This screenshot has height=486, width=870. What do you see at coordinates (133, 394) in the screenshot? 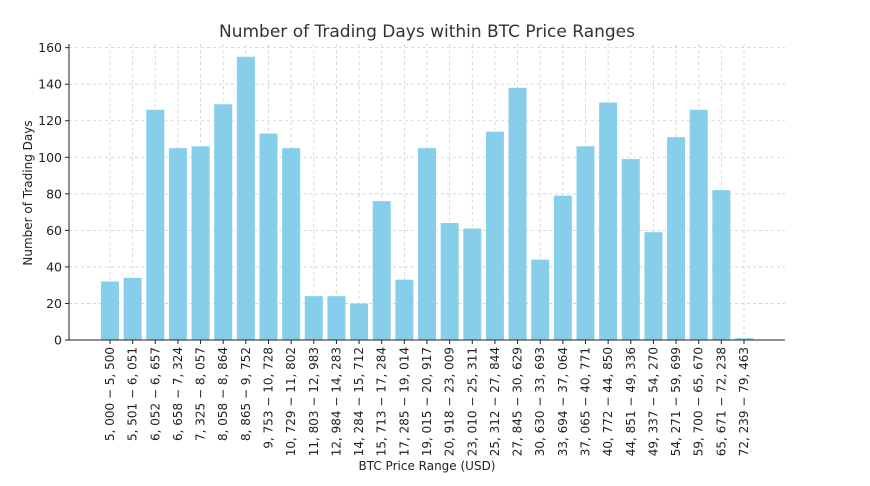
I see `x-tick-label: 5, 501 − 6, 051` at bounding box center [133, 394].